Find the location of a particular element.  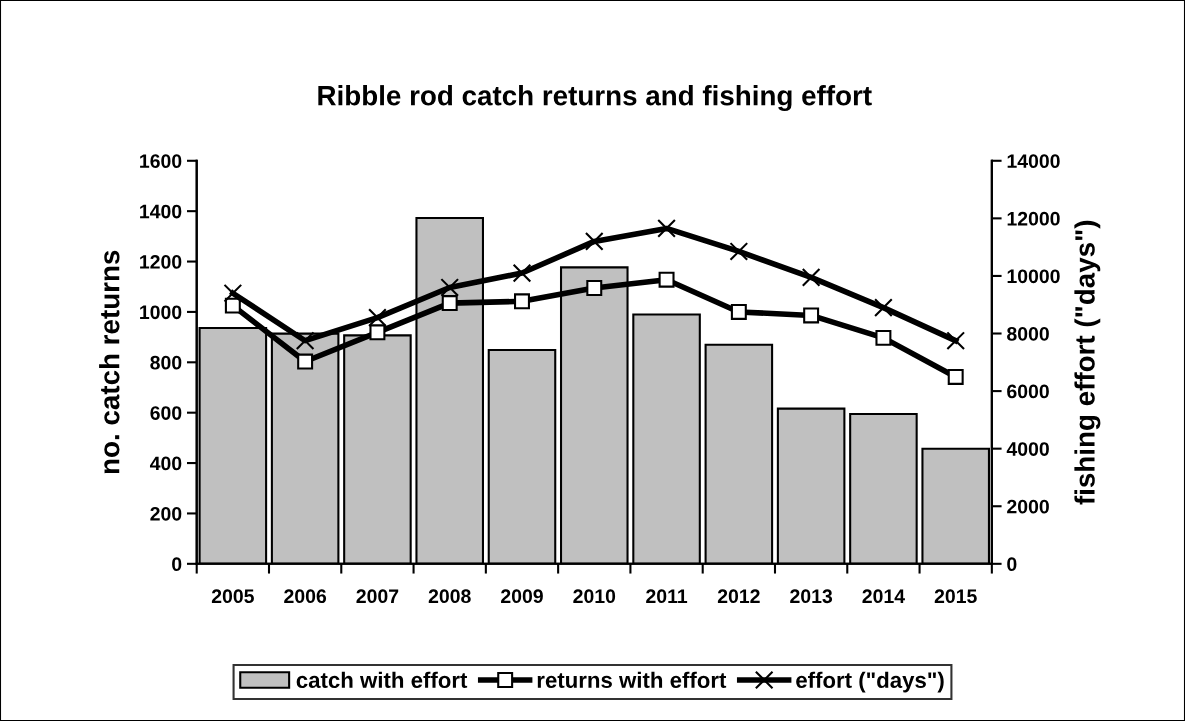

y-tick-label: 1200 is located at coordinates (161, 262).